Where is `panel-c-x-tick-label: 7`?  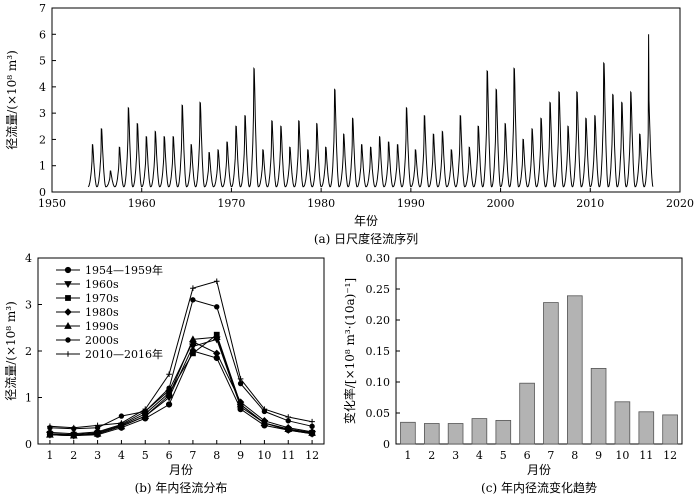
panel-c-x-tick-label: 7 is located at coordinates (550, 455).